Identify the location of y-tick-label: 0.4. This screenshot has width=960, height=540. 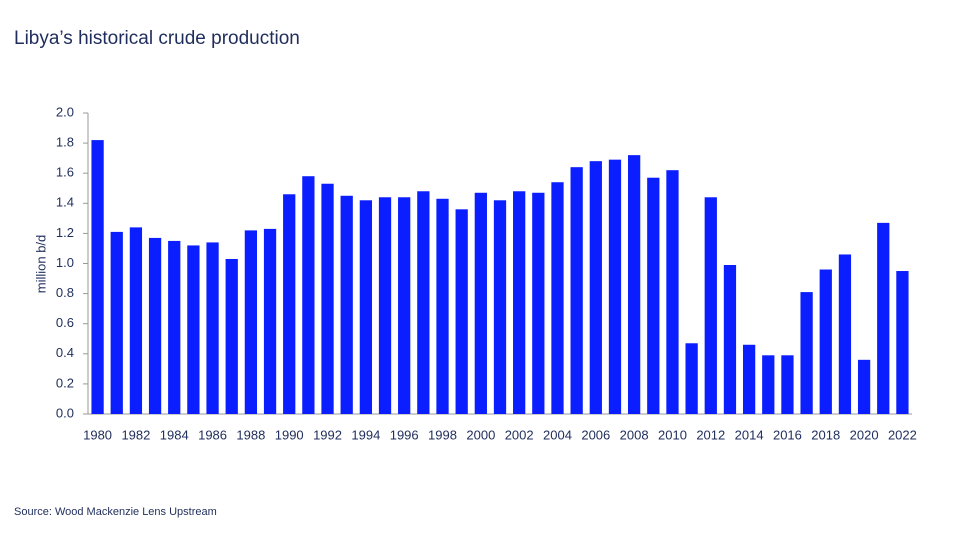
(65, 352).